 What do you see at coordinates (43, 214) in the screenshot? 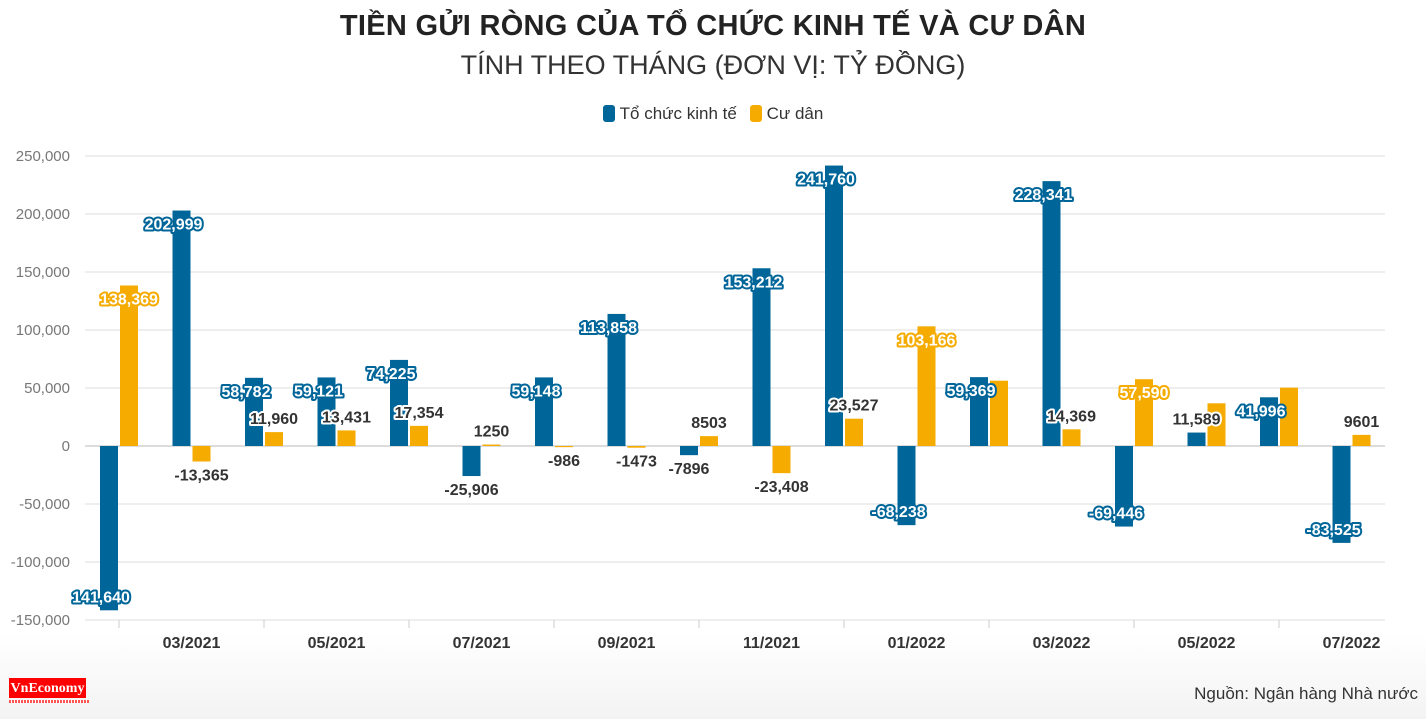
I see `y-tick-label: 200,000` at bounding box center [43, 214].